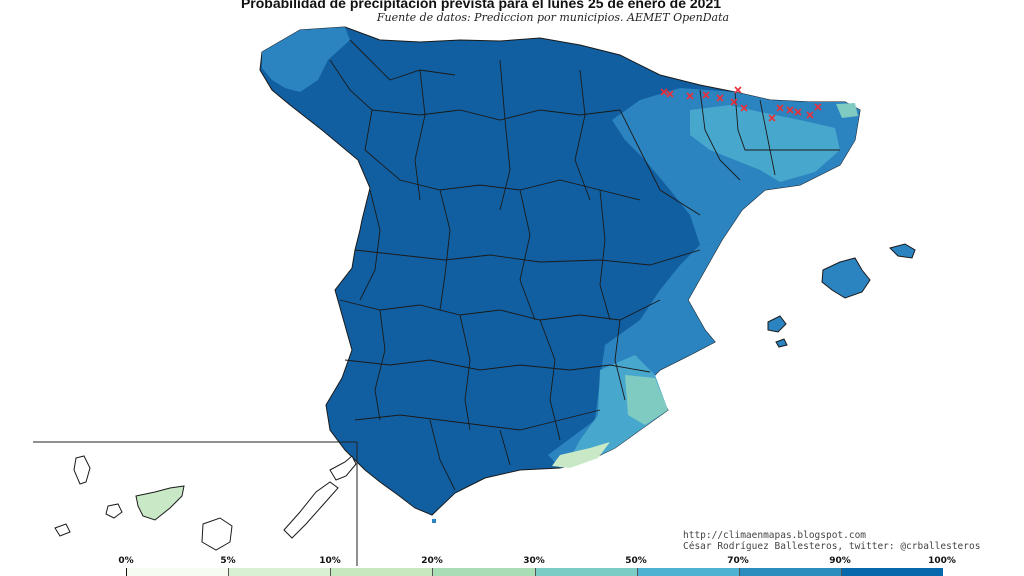 The height and width of the screenshot is (576, 1024). Describe the element at coordinates (775, 535) in the screenshot. I see `credit-url: http://climaenmapas.blogspot.com` at that location.